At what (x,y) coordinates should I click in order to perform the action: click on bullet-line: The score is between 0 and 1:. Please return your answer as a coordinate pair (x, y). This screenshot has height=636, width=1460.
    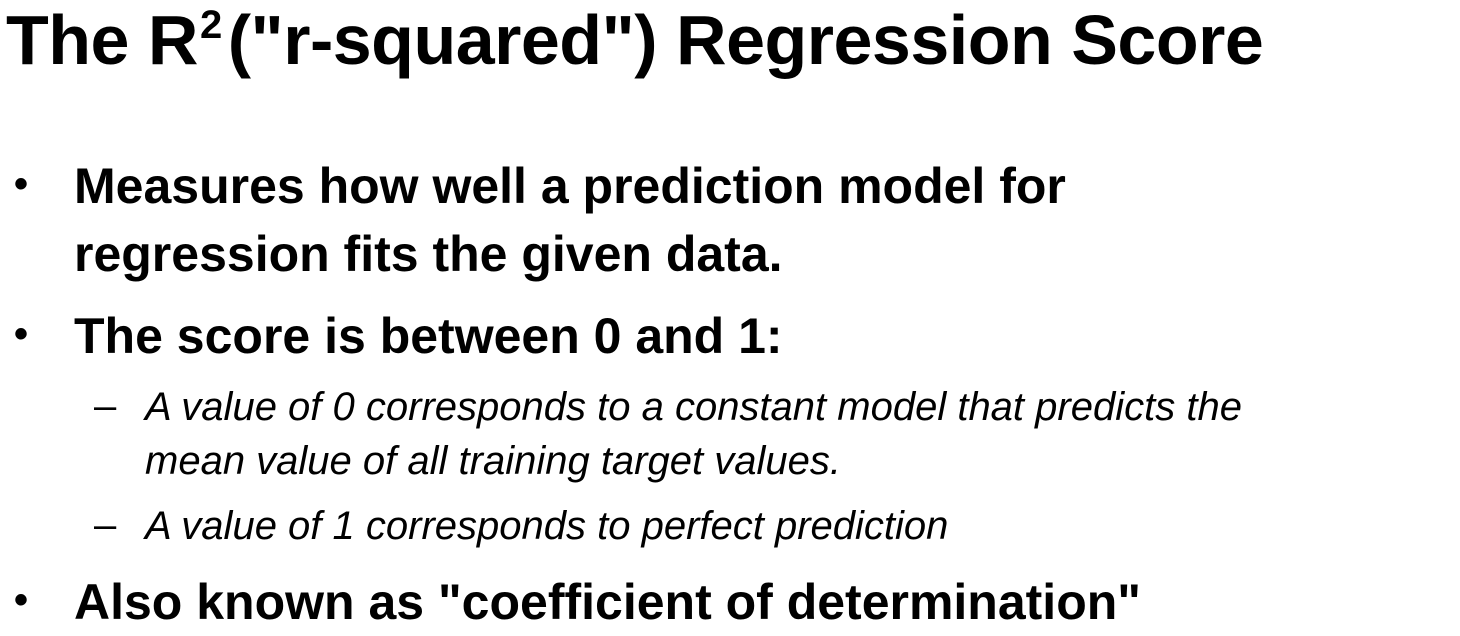
    Looking at the image, I should click on (428, 336).